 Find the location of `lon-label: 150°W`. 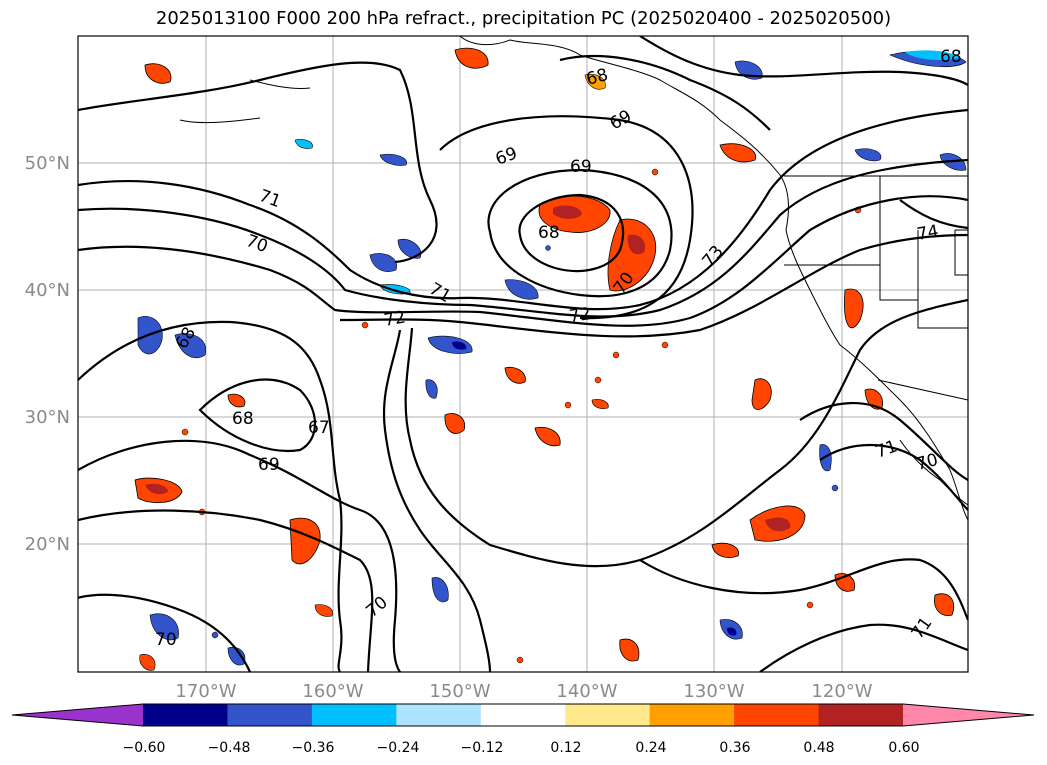

lon-label: 150°W is located at coordinates (459, 691).